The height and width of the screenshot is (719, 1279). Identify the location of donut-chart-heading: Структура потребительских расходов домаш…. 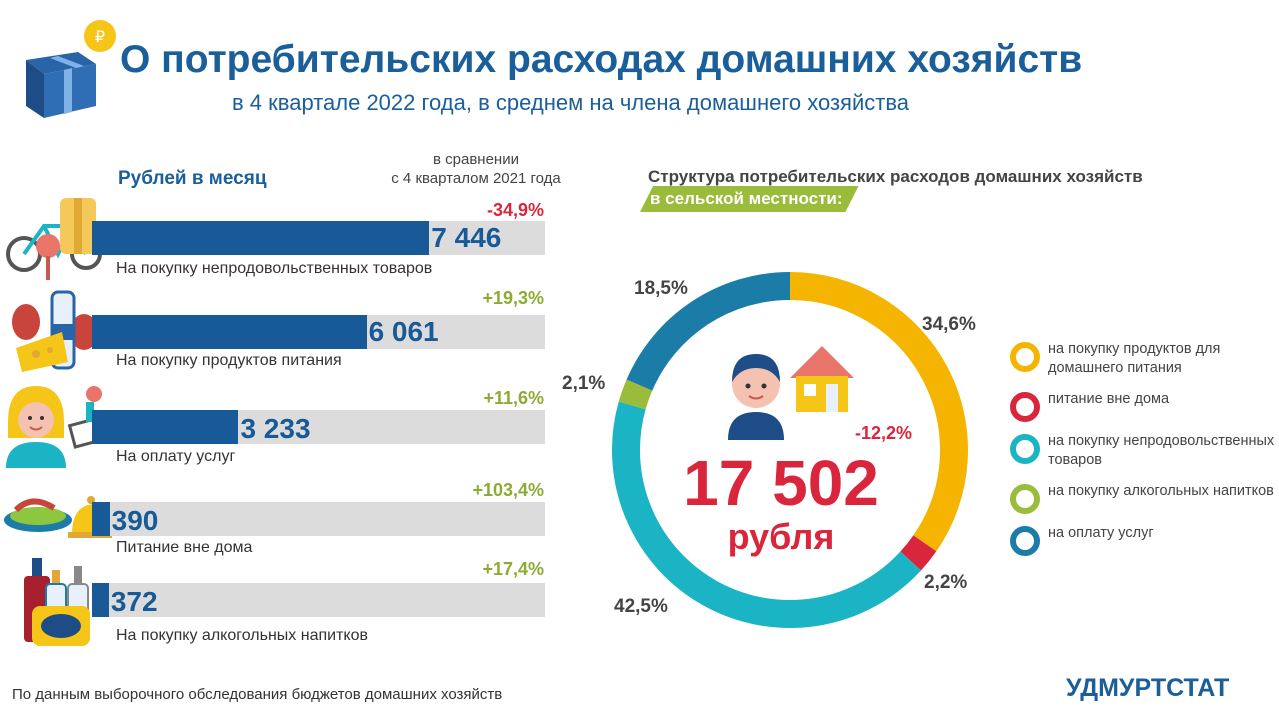
(895, 176).